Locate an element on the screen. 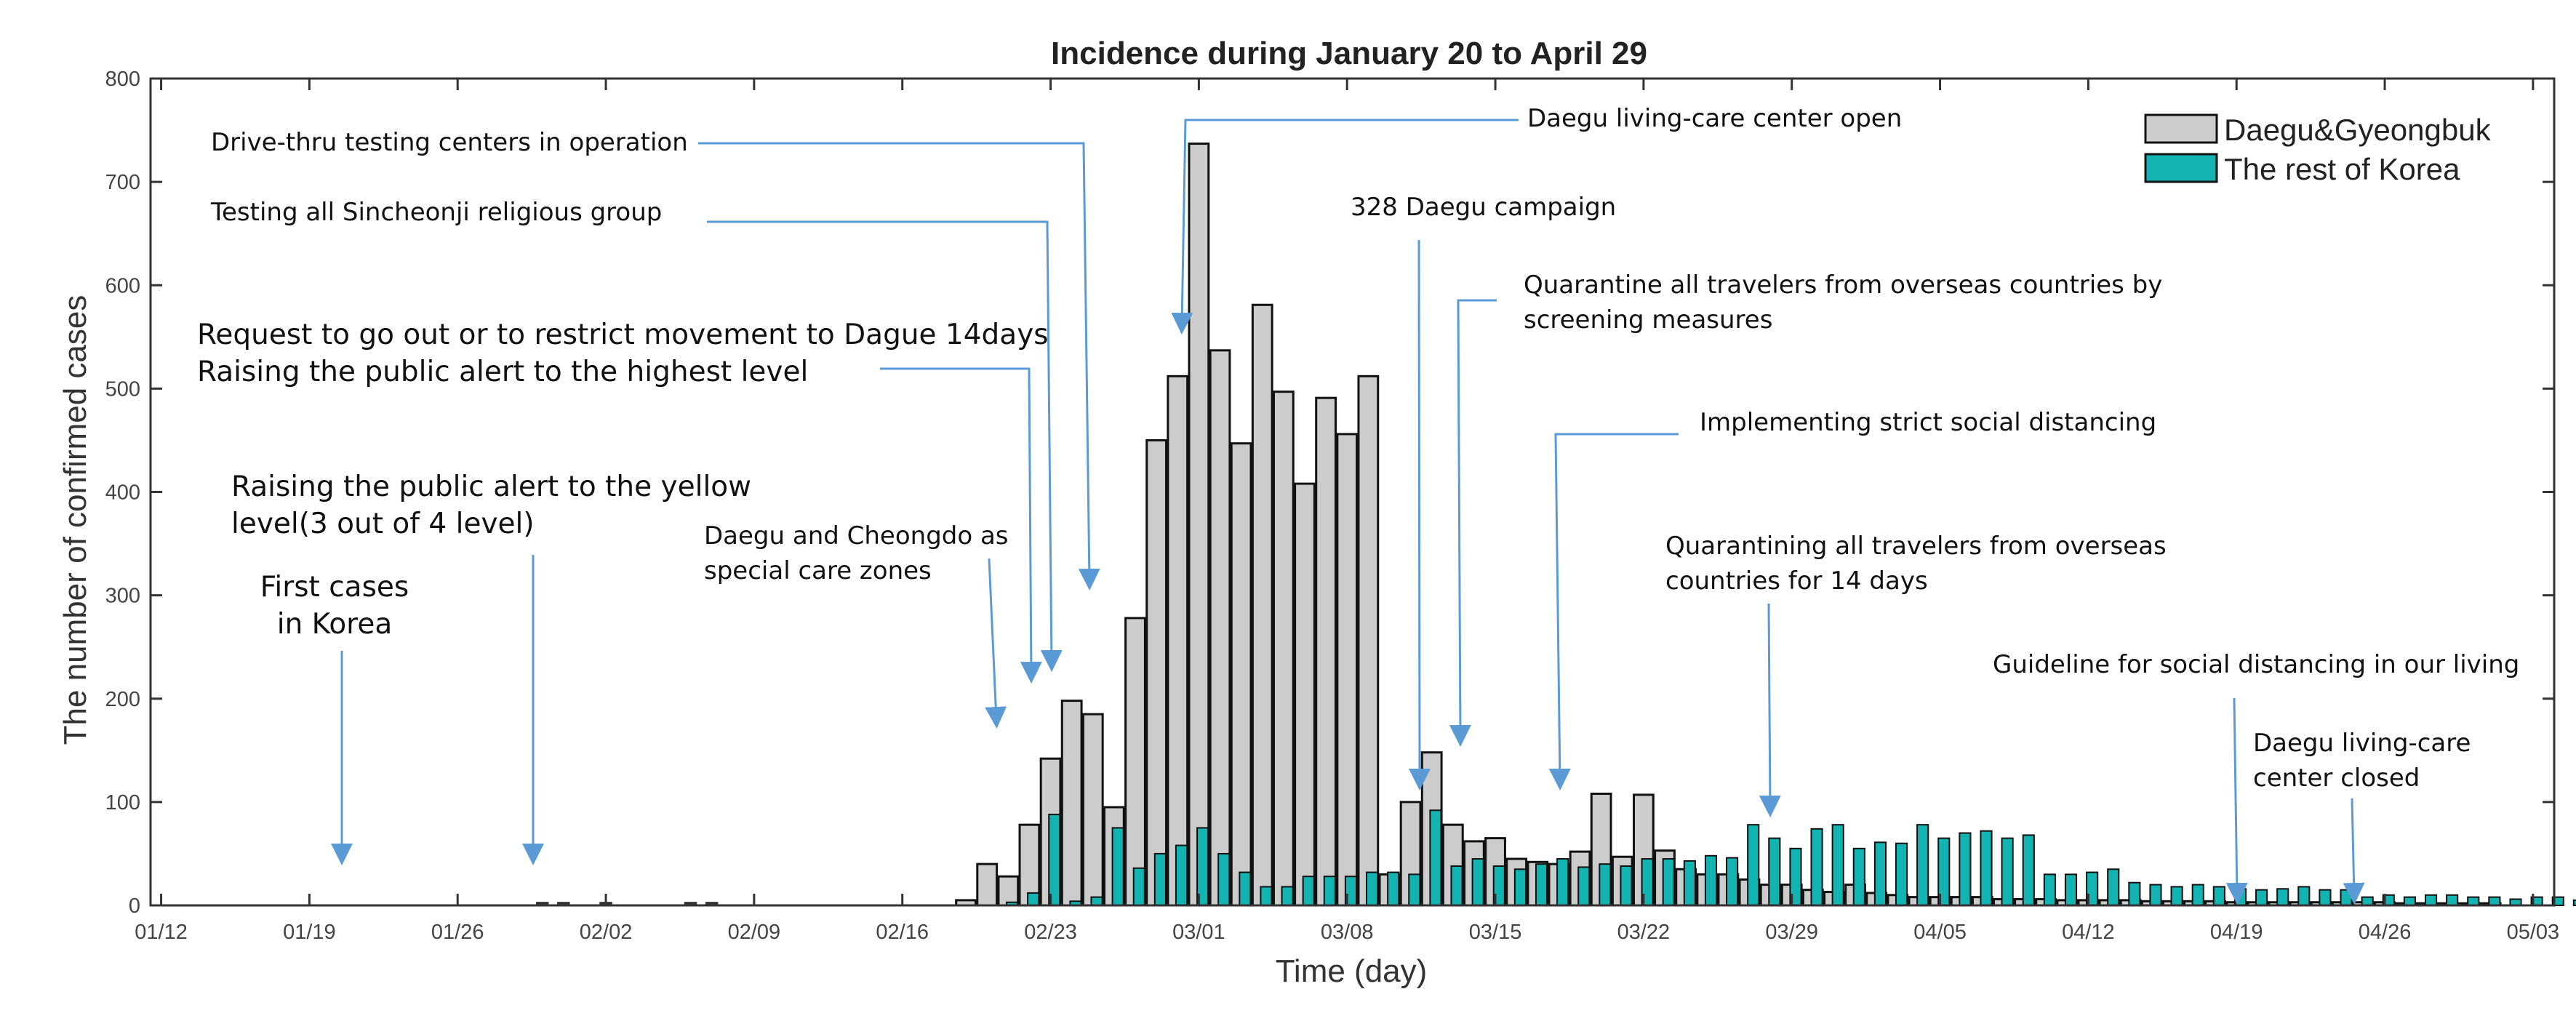 The width and height of the screenshot is (2576, 1029). annotation-text: First cases is located at coordinates (334, 587).